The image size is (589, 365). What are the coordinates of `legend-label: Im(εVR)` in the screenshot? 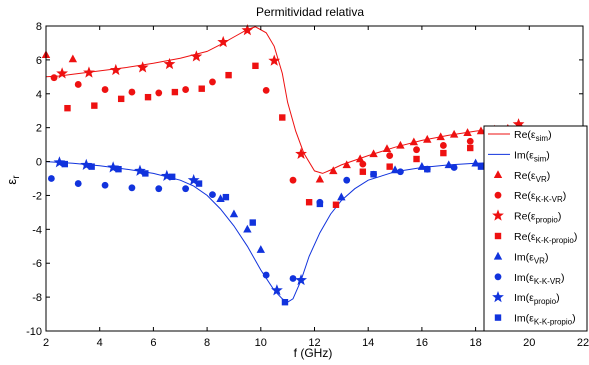 It's located at (531, 258).